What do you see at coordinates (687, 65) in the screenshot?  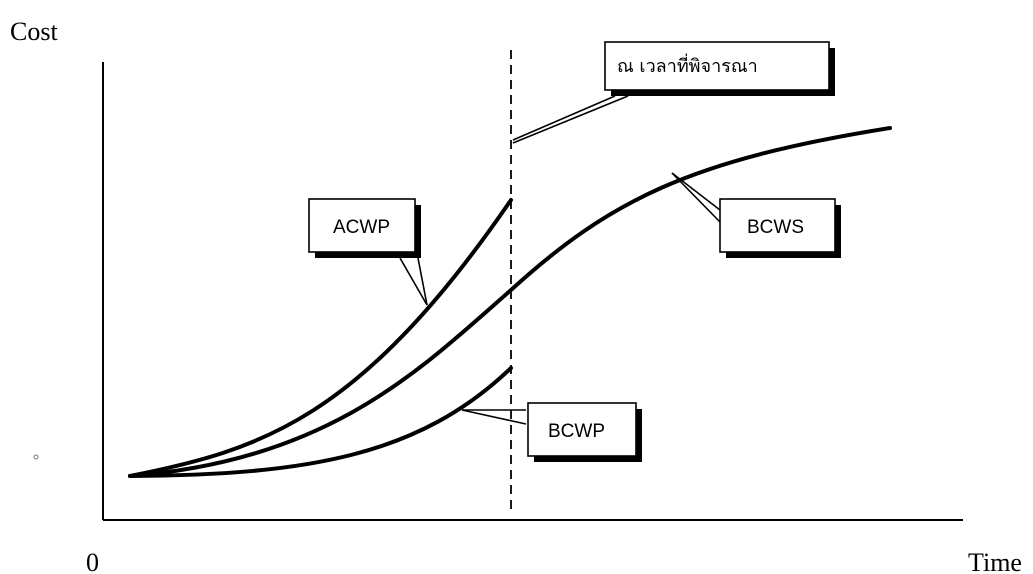 I see `status-date-label: ณ เวลาที่พิจารณา` at bounding box center [687, 65].